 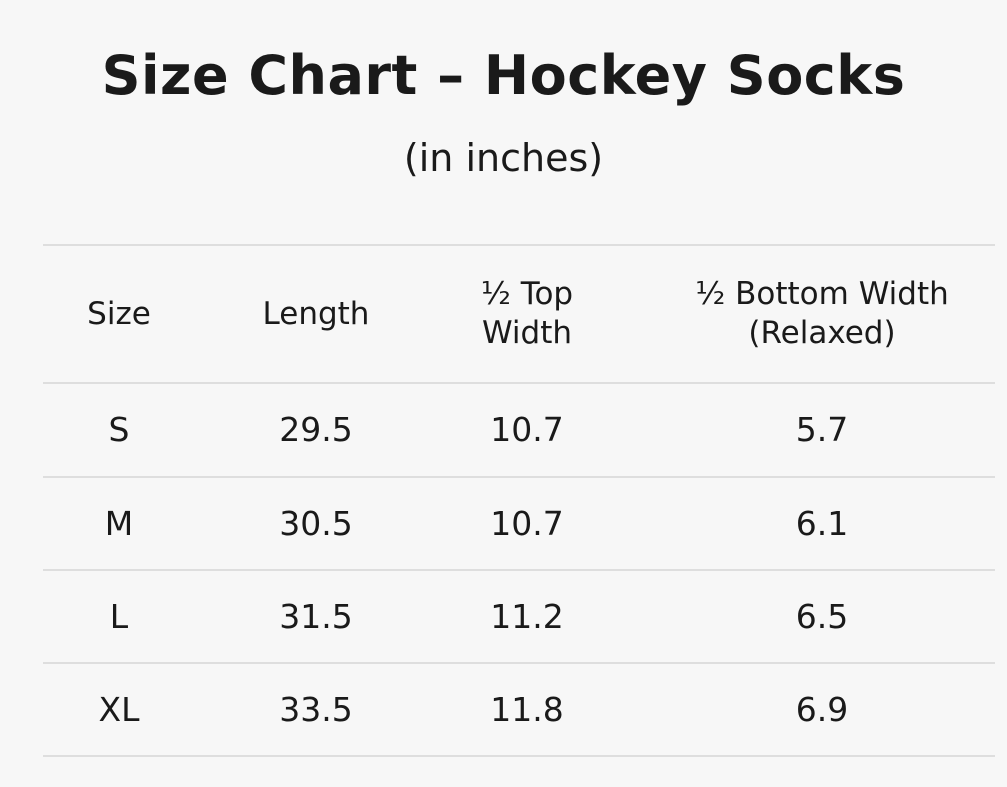 I want to click on size-label: L, so click(x=119, y=616).